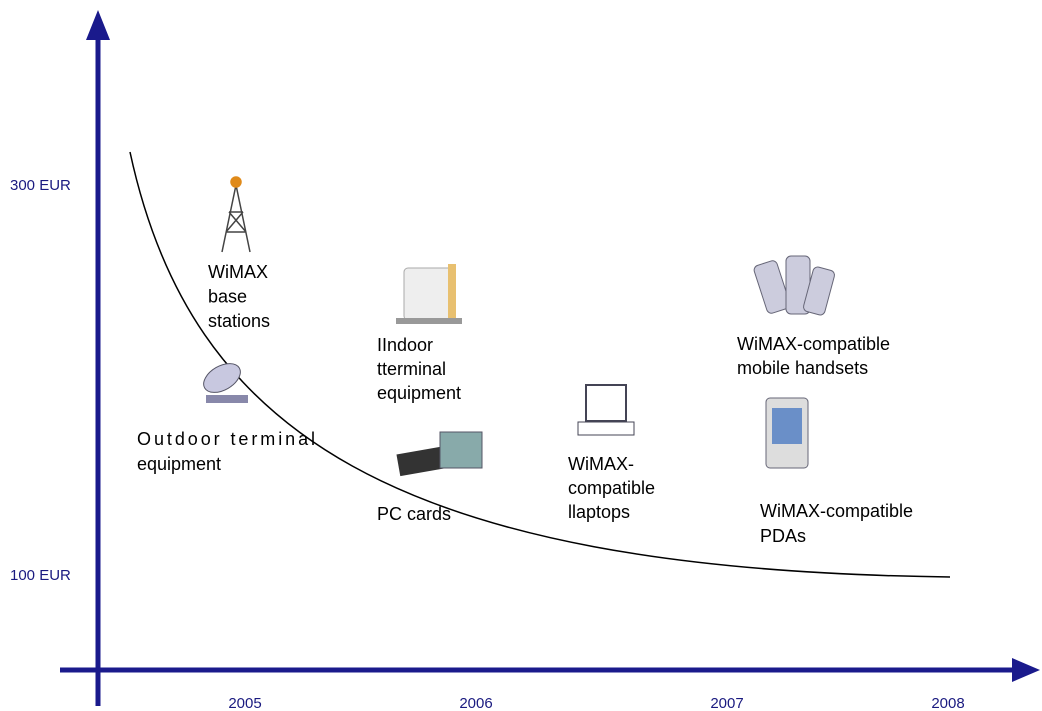 Image resolution: width=1042 pixels, height=711 pixels. I want to click on pc-cards-icon, so click(439, 454).